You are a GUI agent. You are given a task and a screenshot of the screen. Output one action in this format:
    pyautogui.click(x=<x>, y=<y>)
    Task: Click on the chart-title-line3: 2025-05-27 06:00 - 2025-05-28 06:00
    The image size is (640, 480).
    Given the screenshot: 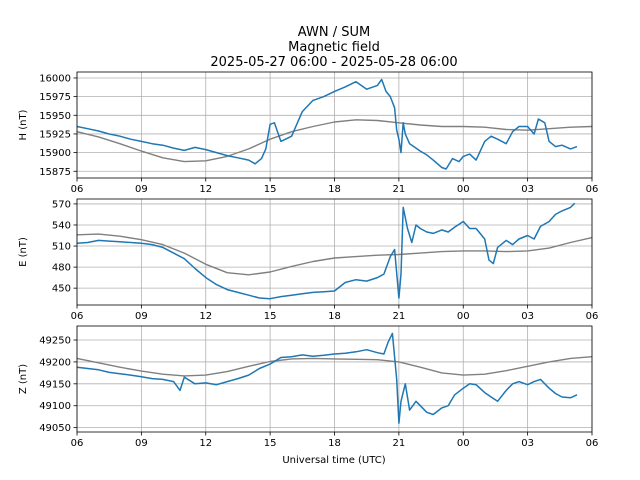 What is the action you would take?
    pyautogui.click(x=333, y=62)
    